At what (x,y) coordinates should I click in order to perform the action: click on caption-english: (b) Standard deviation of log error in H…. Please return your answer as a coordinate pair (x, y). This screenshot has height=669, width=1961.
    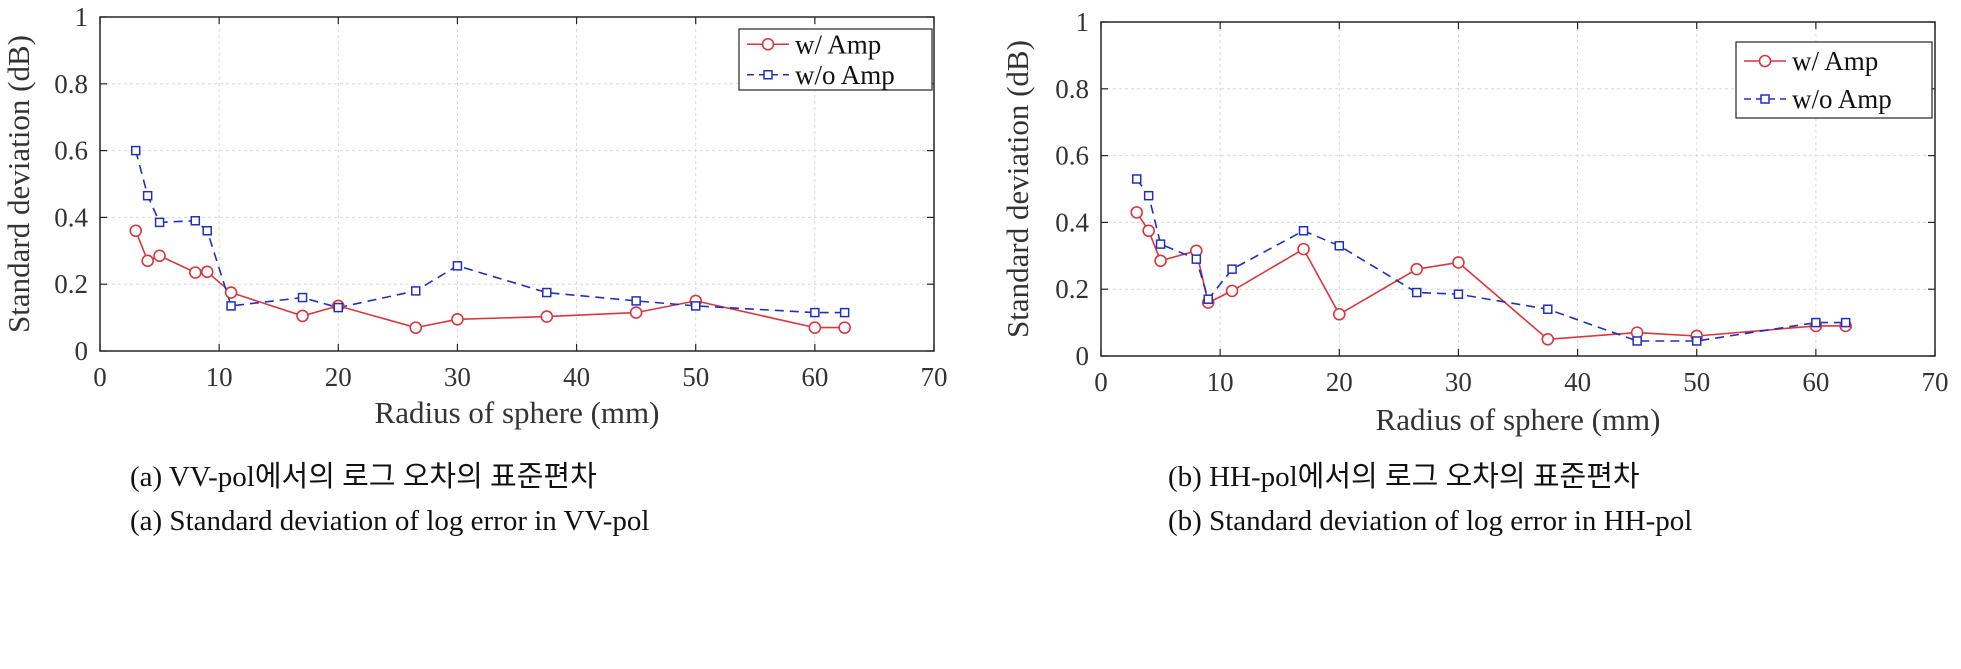
    Looking at the image, I should click on (1430, 521).